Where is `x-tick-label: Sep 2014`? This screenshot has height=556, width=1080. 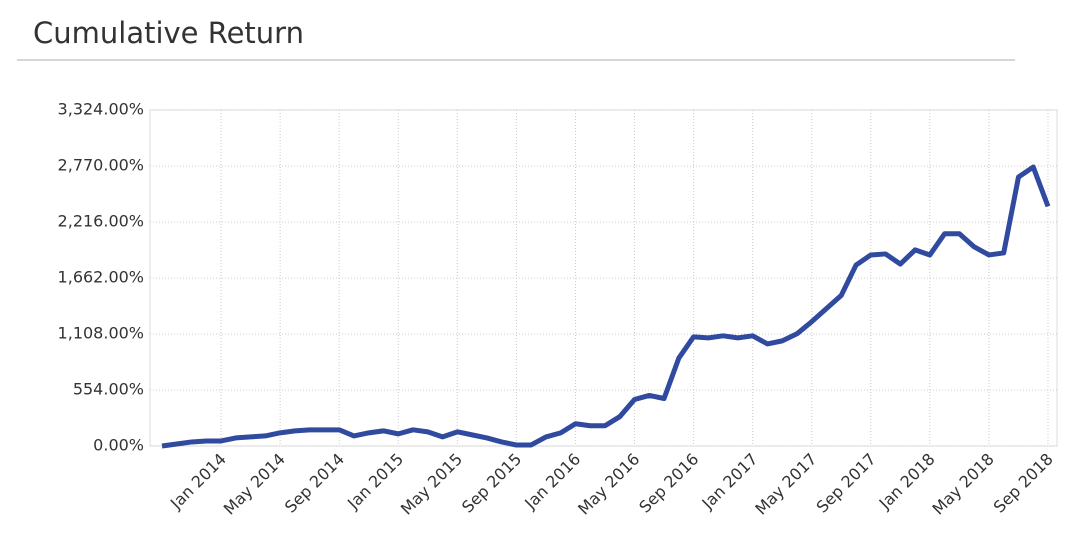 x-tick-label: Sep 2014 is located at coordinates (314, 482).